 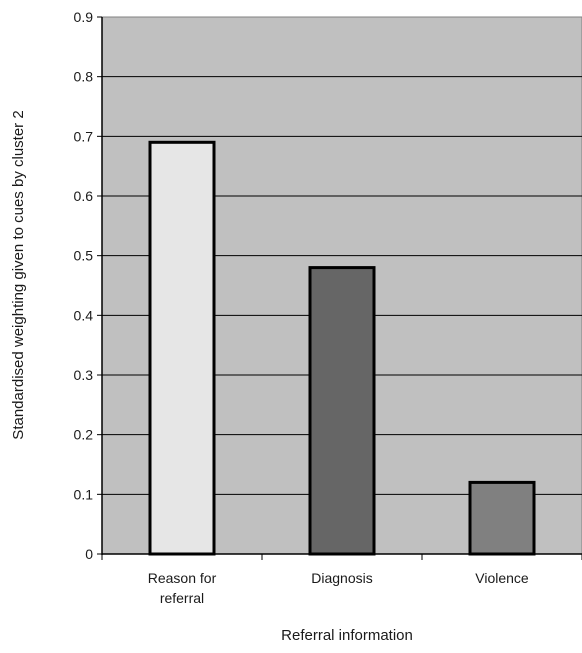 I want to click on y-tick-label: 0, so click(x=89, y=554).